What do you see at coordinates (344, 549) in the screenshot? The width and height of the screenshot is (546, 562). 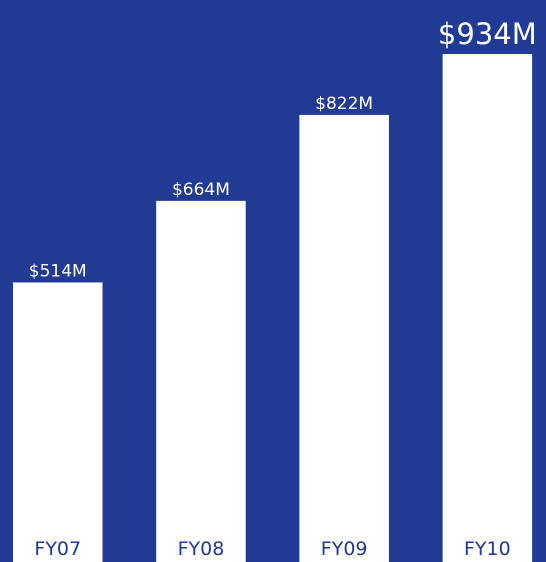 I see `category-label: FY09` at bounding box center [344, 549].